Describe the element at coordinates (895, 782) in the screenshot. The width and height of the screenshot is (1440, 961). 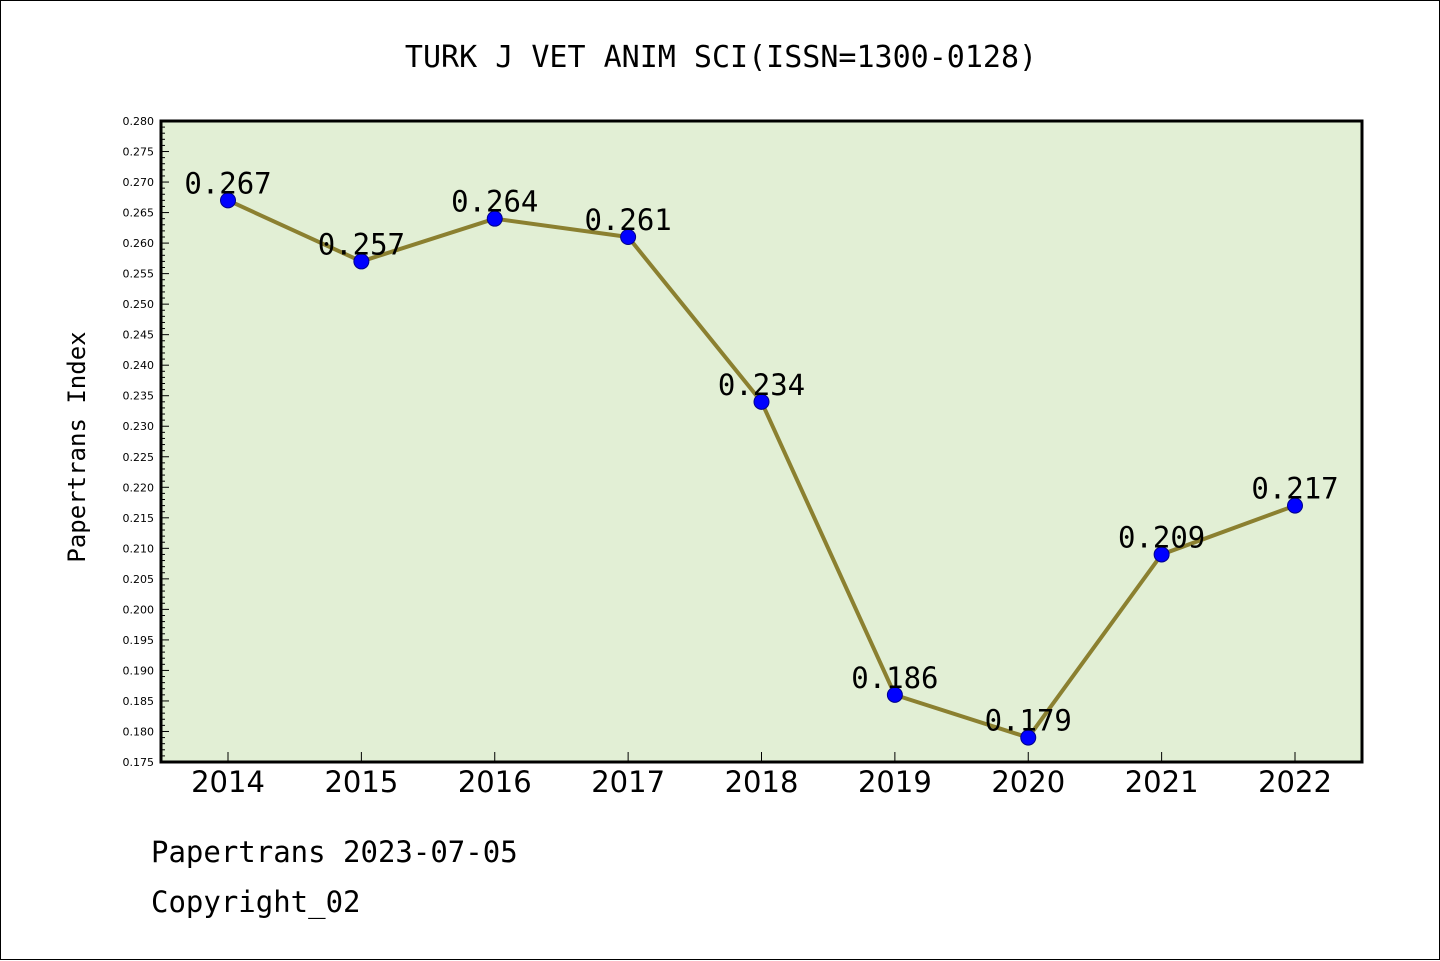
I see `x-tick-label: 2019` at that location.